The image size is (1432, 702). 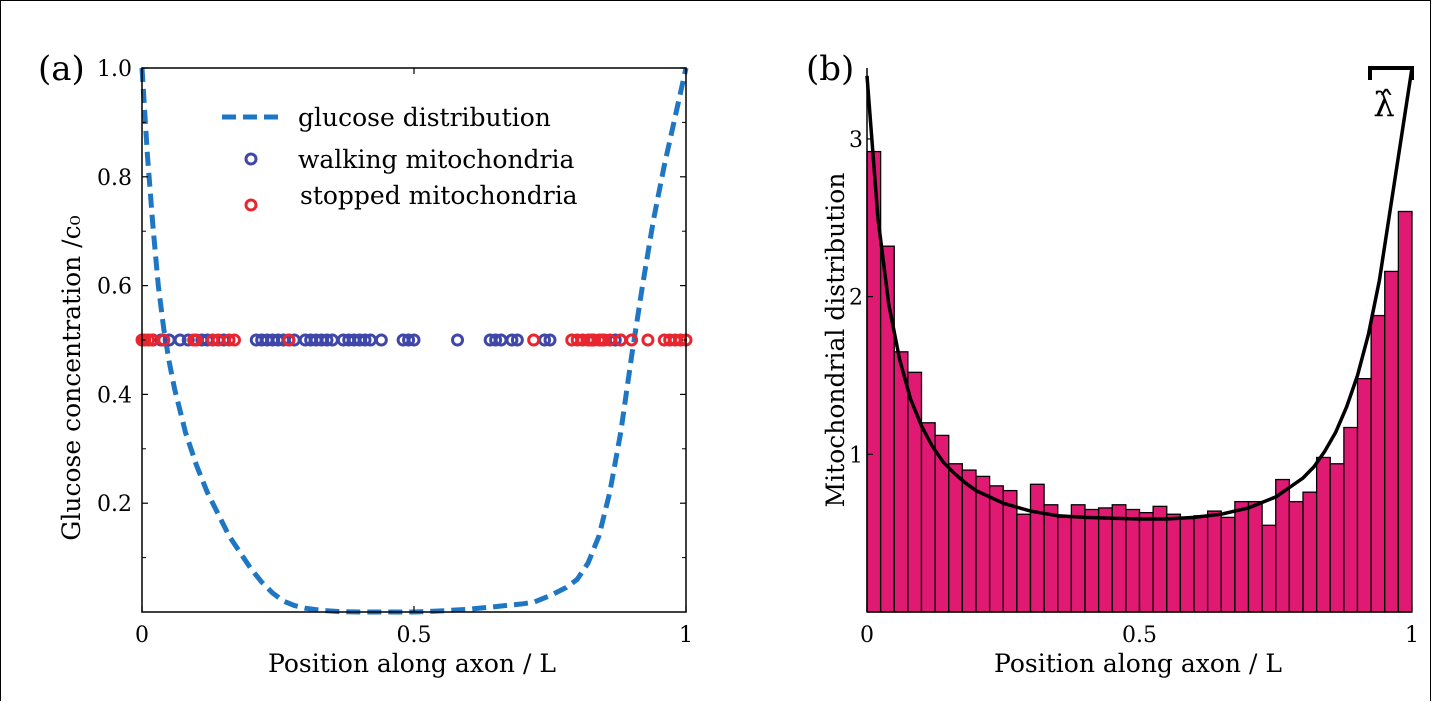 What do you see at coordinates (251, 159) in the screenshot?
I see `legend-walking-swatch` at bounding box center [251, 159].